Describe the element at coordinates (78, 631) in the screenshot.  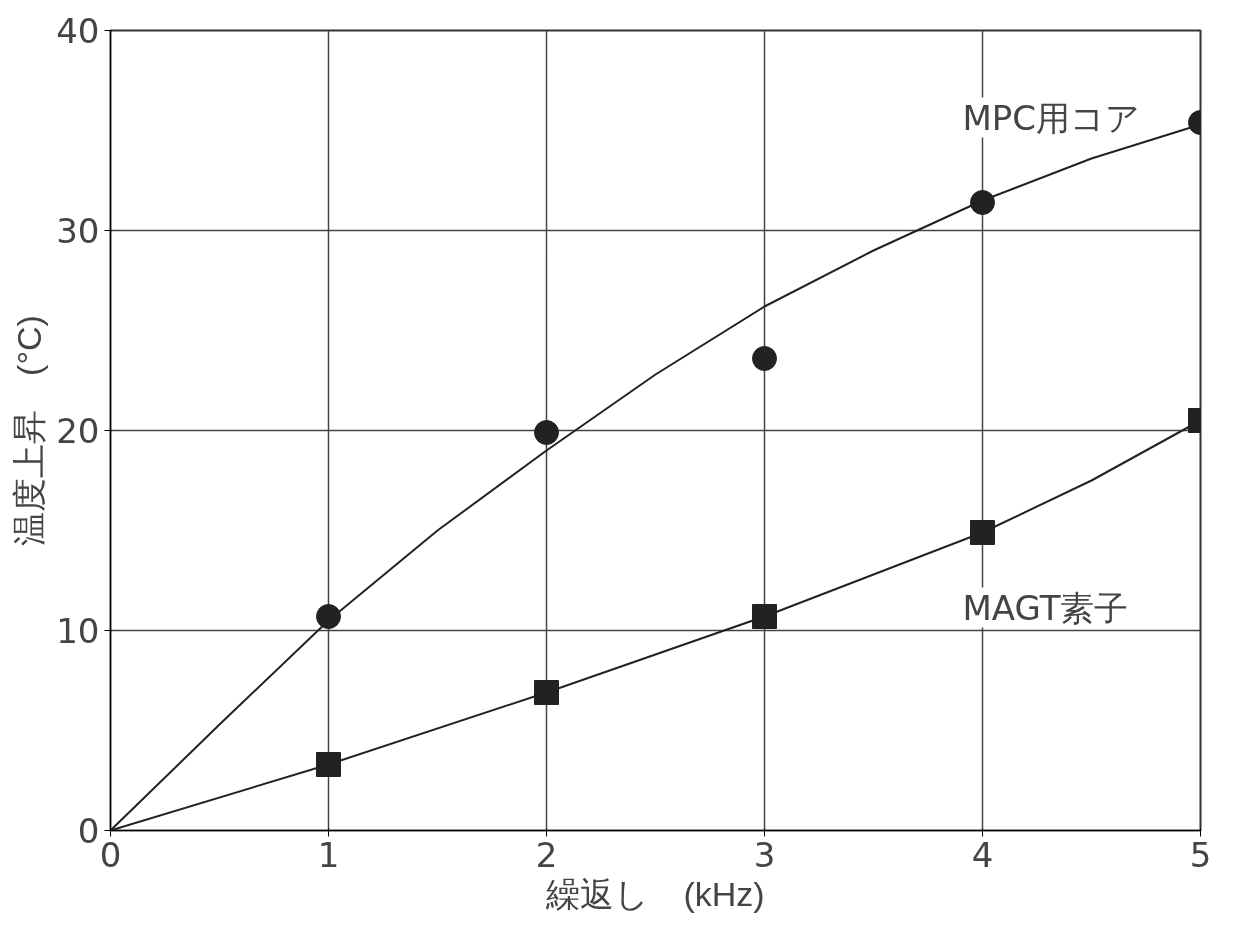
I see `y-tick-label: 10` at that location.